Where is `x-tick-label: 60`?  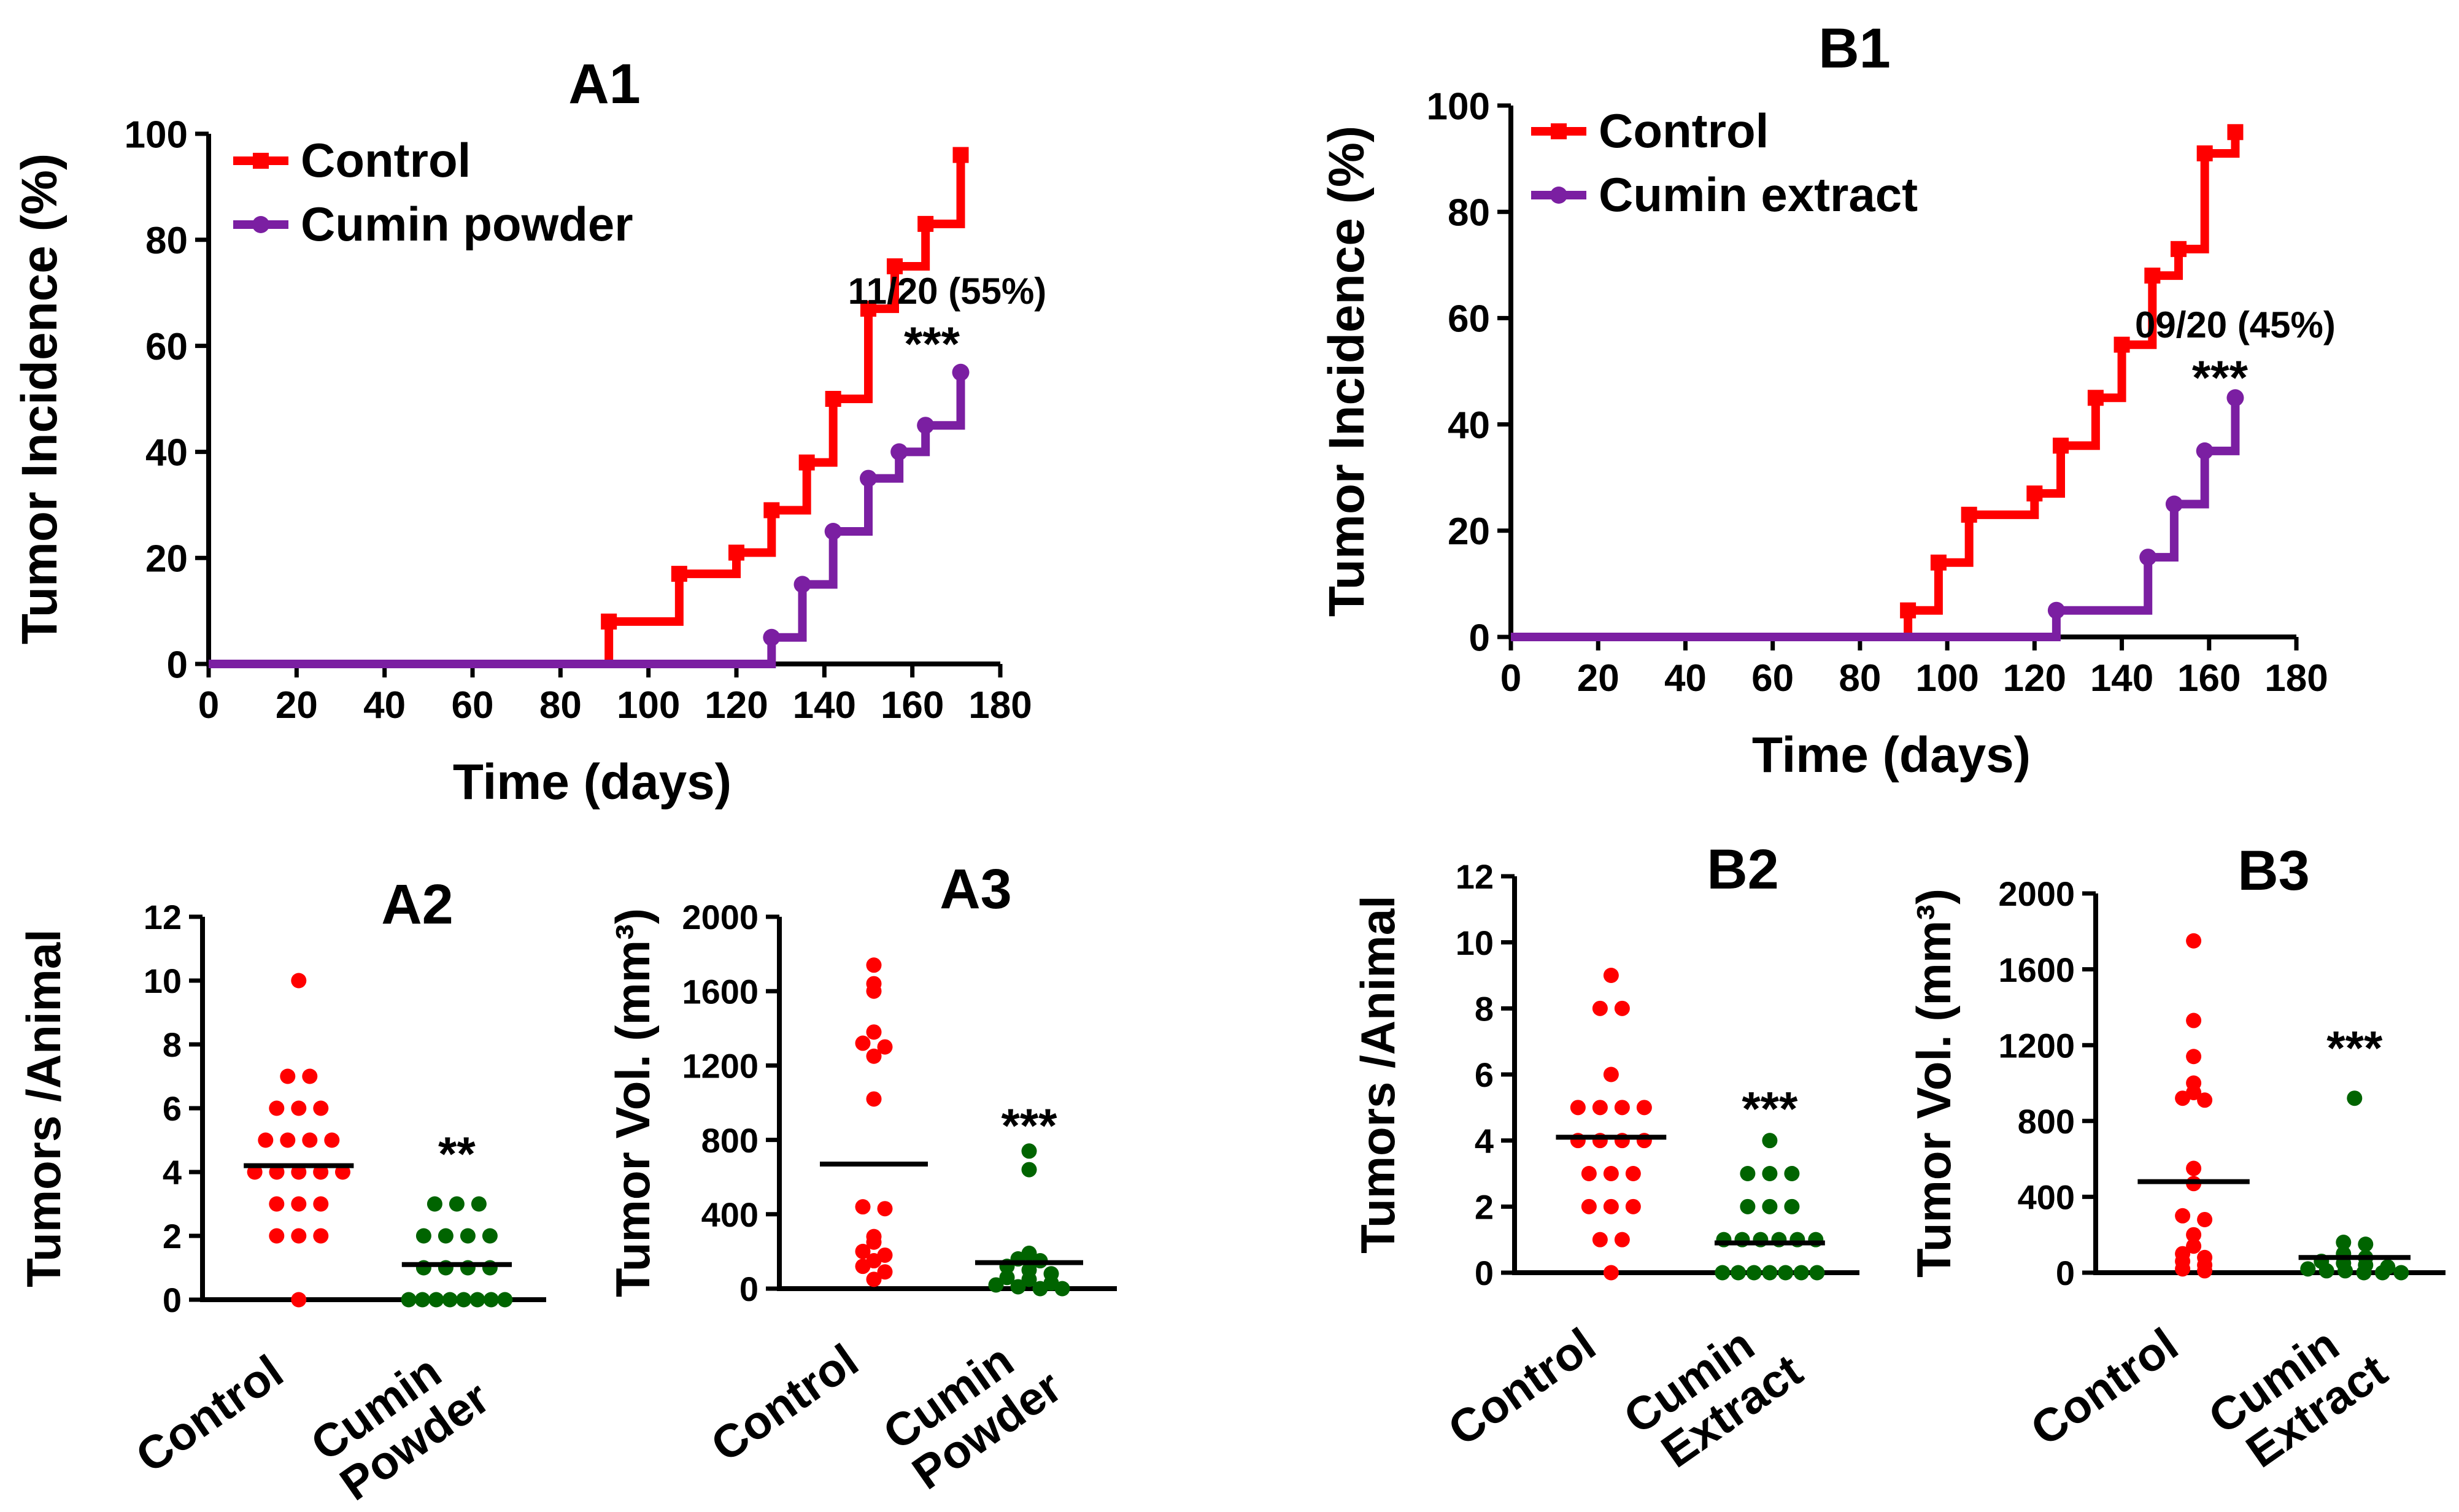
x-tick-label: 60 is located at coordinates (1772, 678).